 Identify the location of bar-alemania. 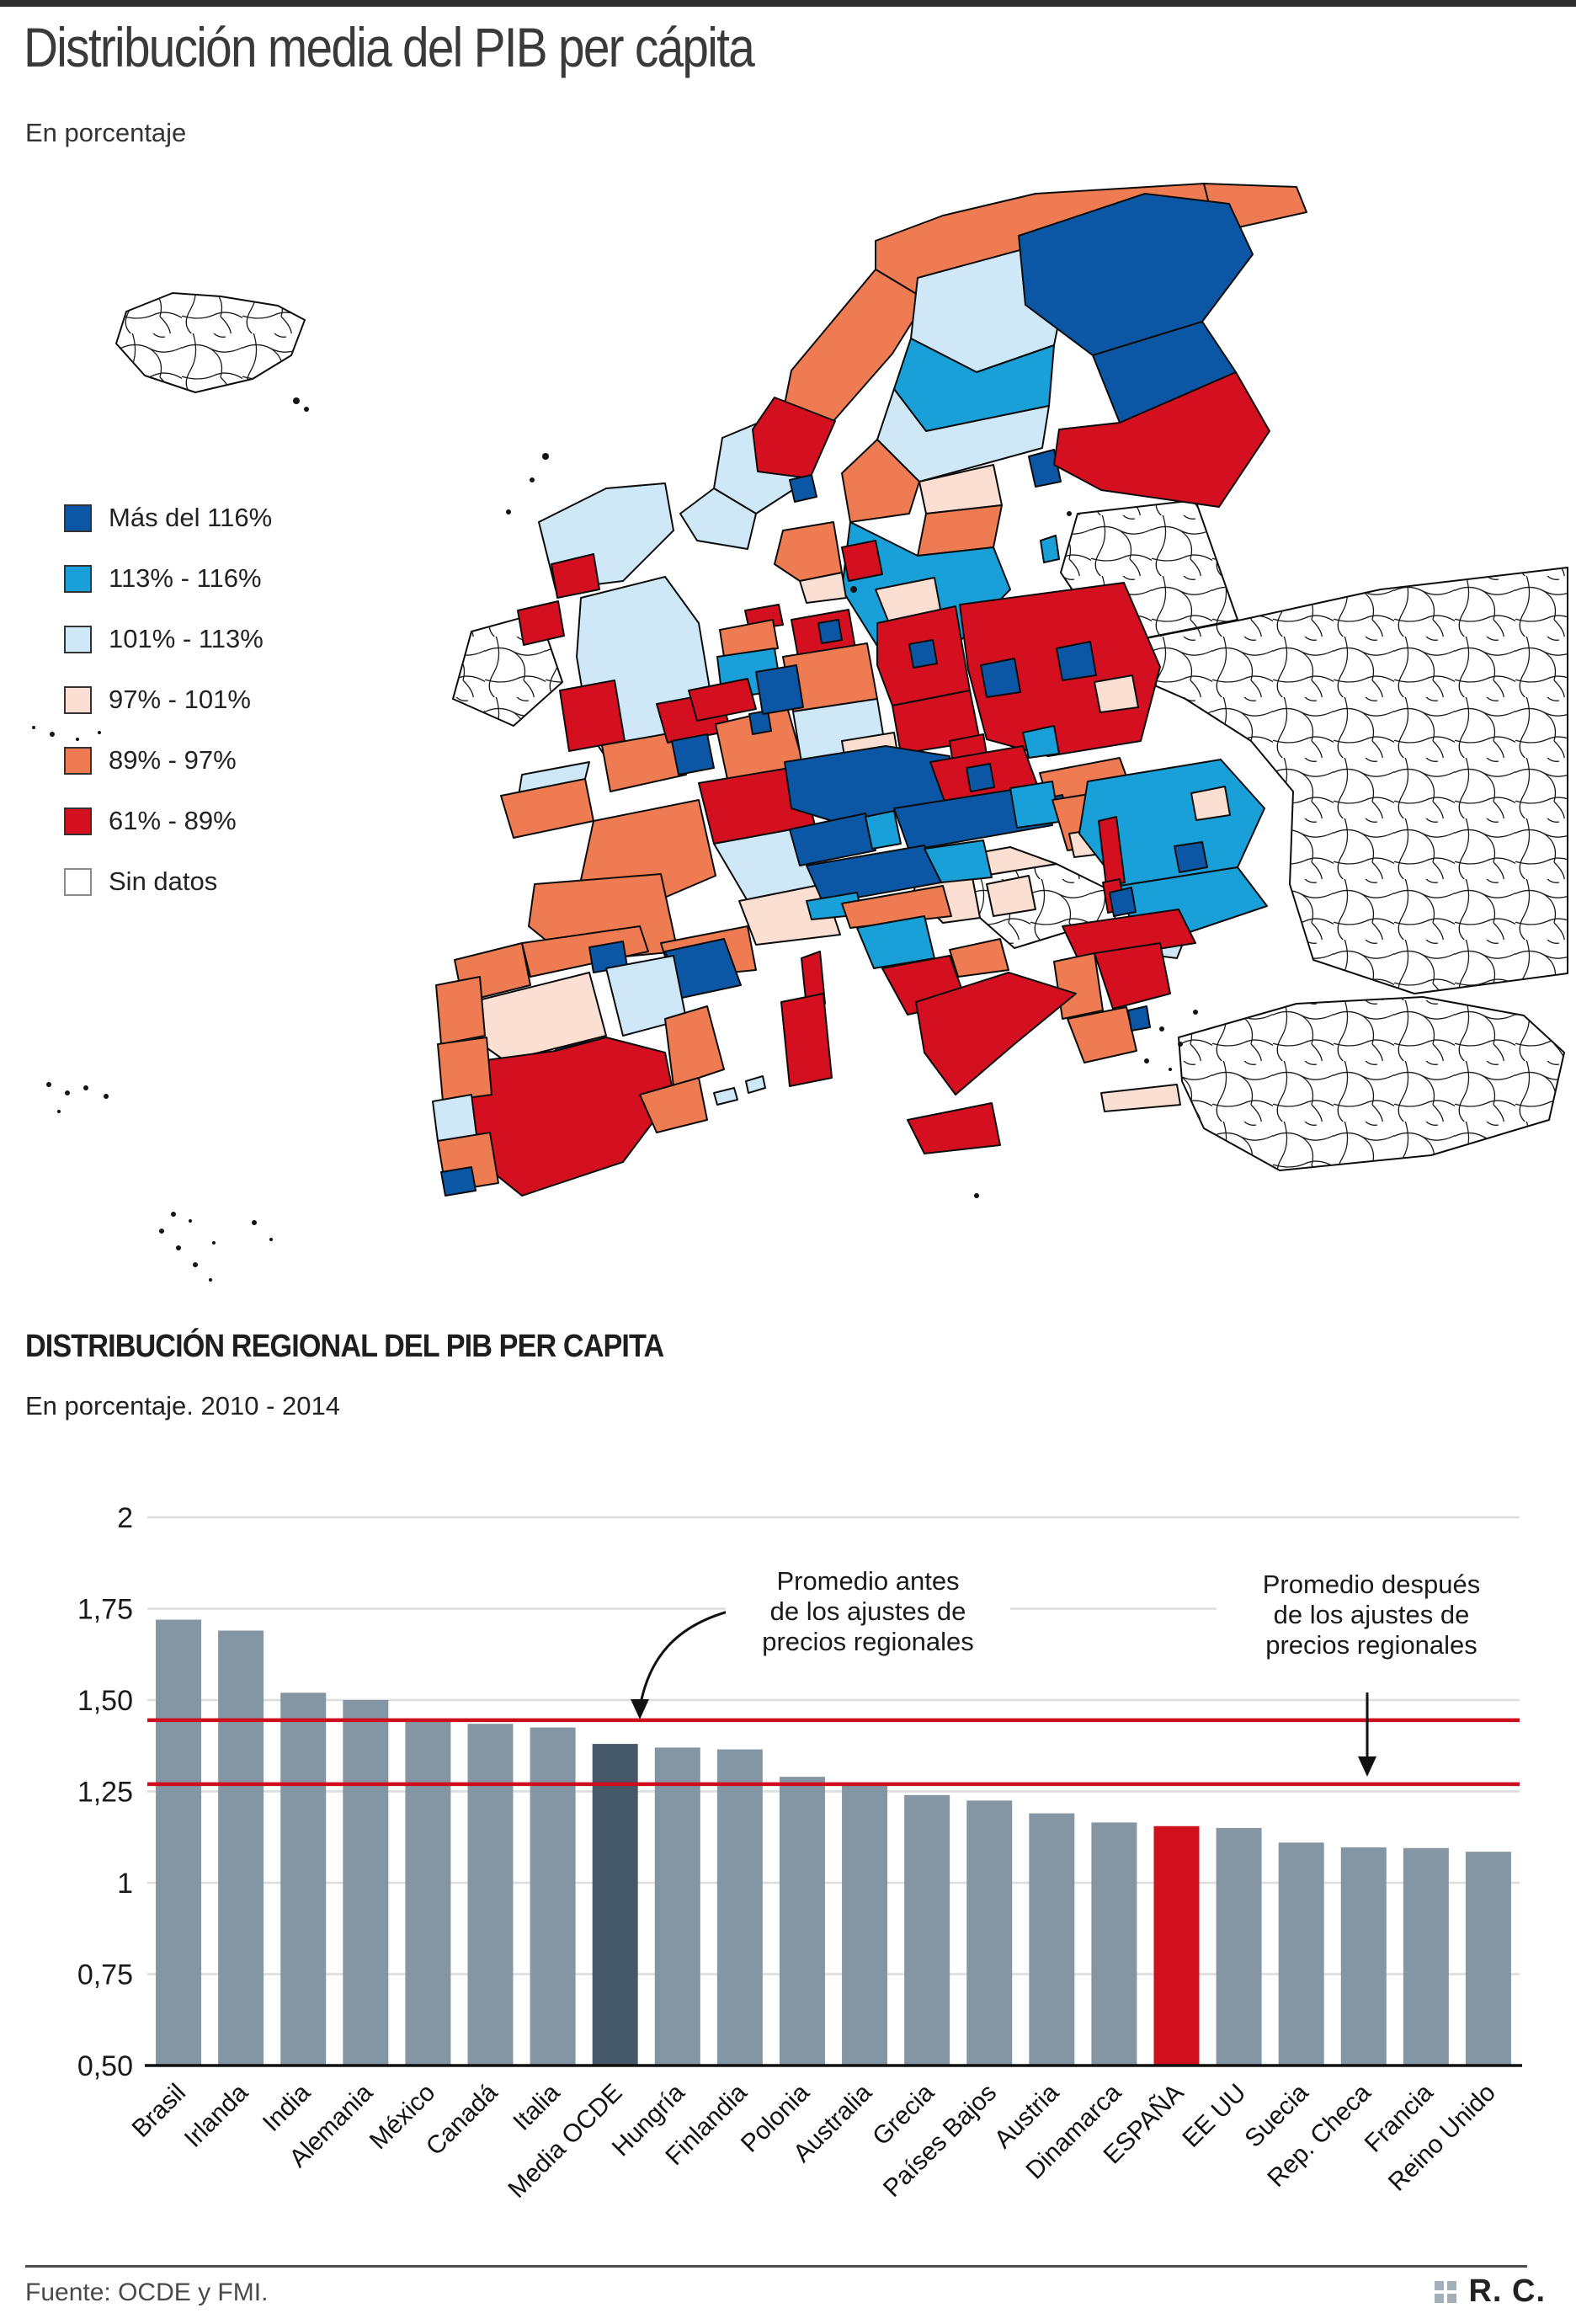
(366, 1882).